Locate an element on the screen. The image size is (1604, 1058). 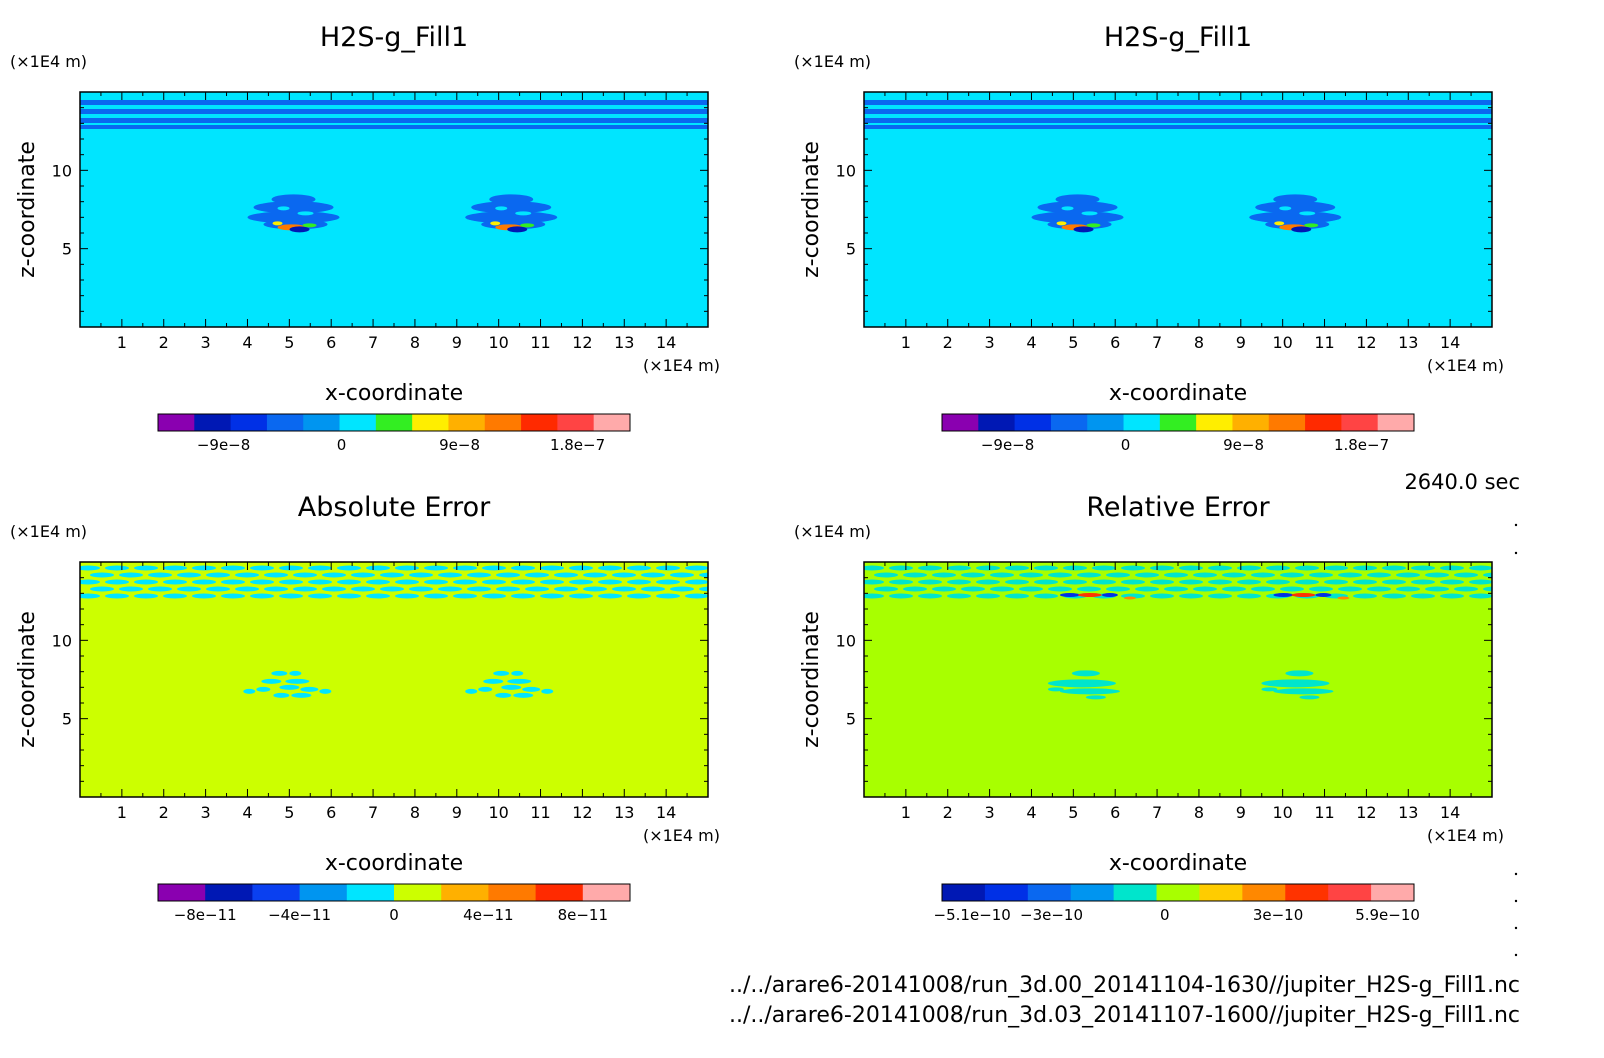
colorbar: −9e−8 0 9e−8 1.8e−7 is located at coordinates (1178, 433).